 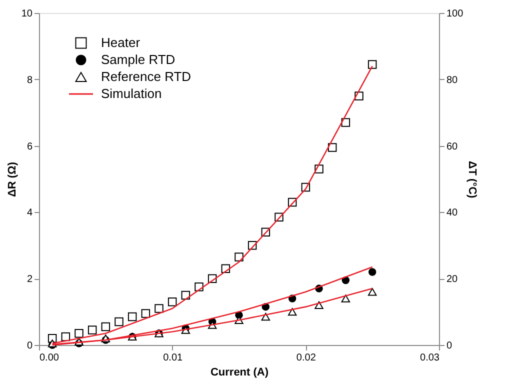 What do you see at coordinates (29, 146) in the screenshot?
I see `y-tick-label: 6` at bounding box center [29, 146].